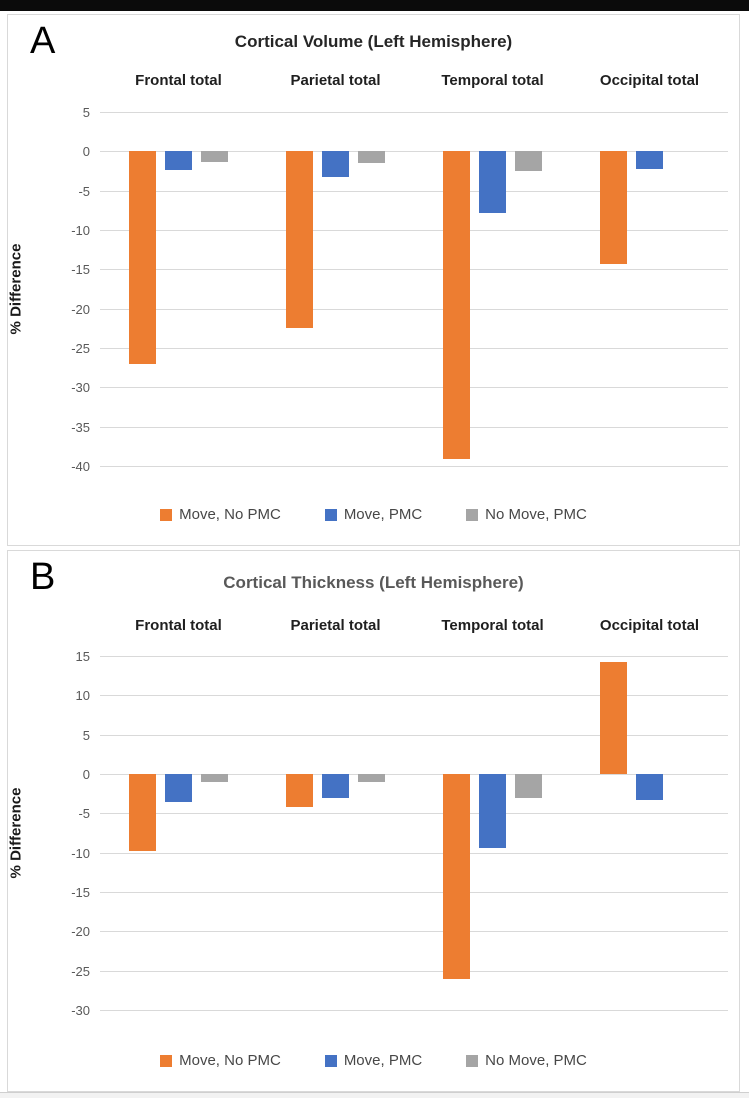 This screenshot has width=749, height=1098. I want to click on panel-b-letter: B, so click(43, 577).